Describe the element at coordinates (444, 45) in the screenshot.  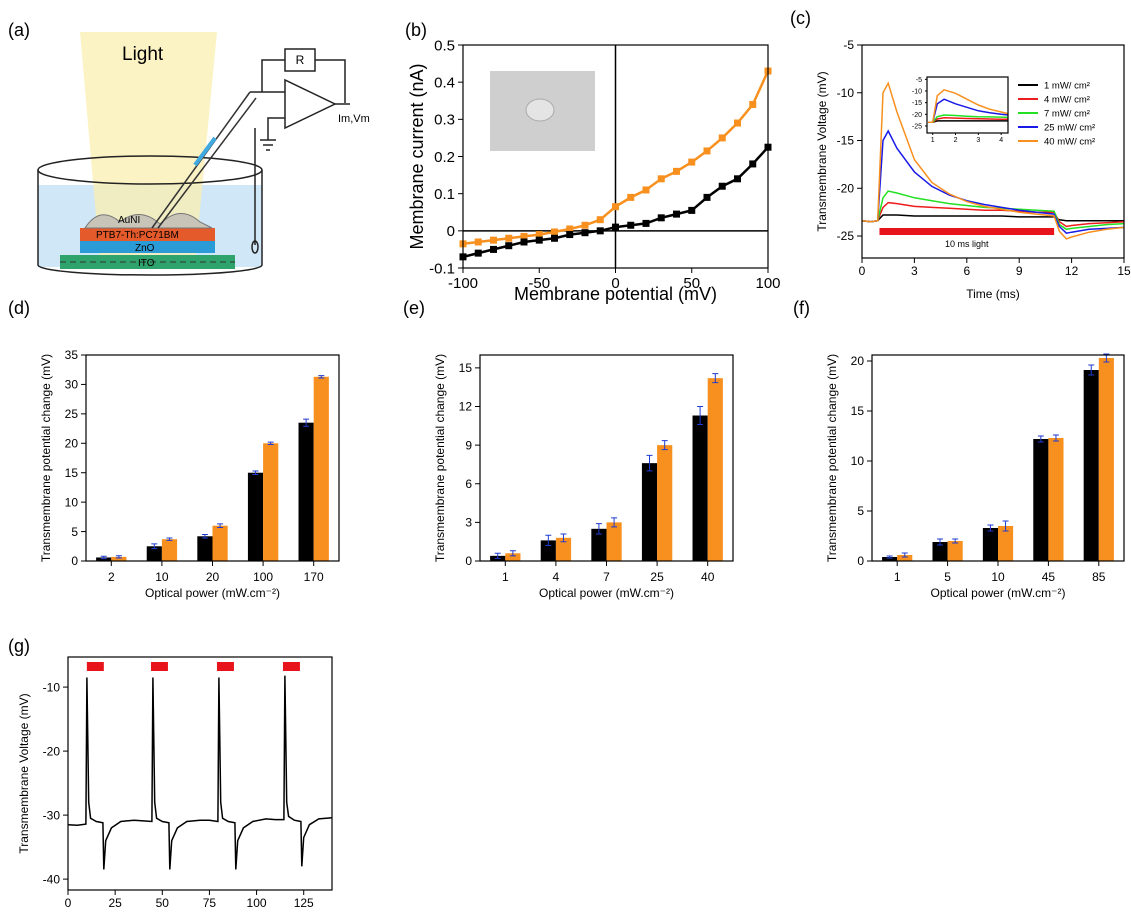
I see `y-tick-label: 0.5` at that location.